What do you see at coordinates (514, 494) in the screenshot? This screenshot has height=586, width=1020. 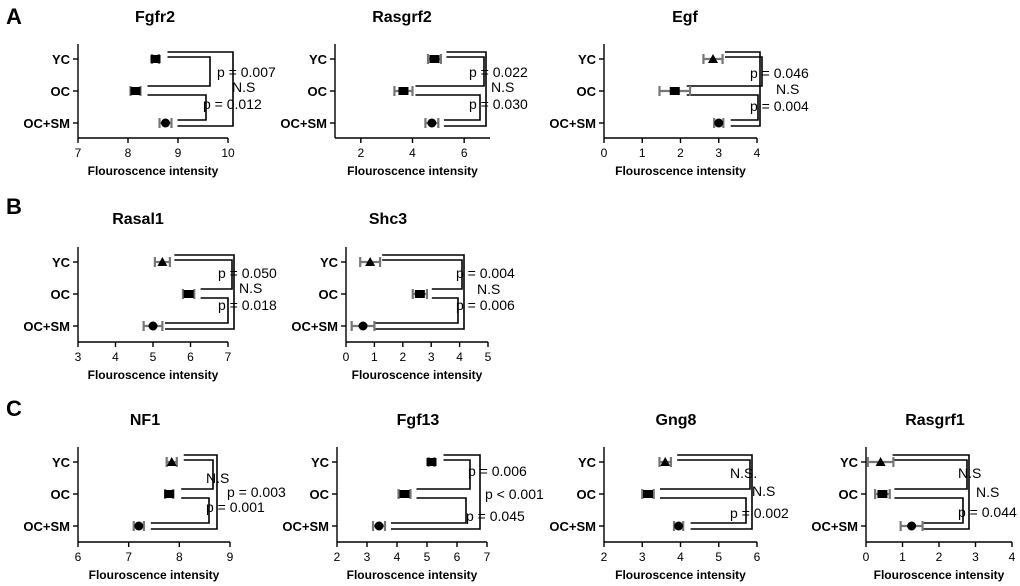 I see `significance-label: p < 0.001` at bounding box center [514, 494].